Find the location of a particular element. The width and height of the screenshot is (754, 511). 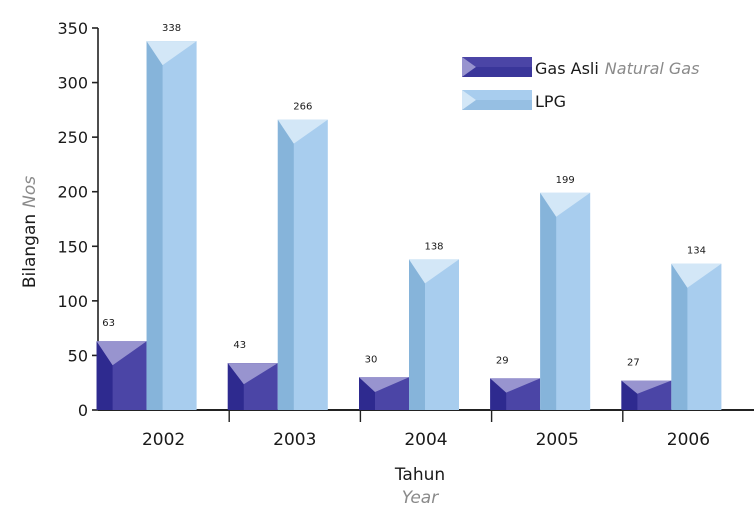

y-tick-label: 150 is located at coordinates (72, 246).